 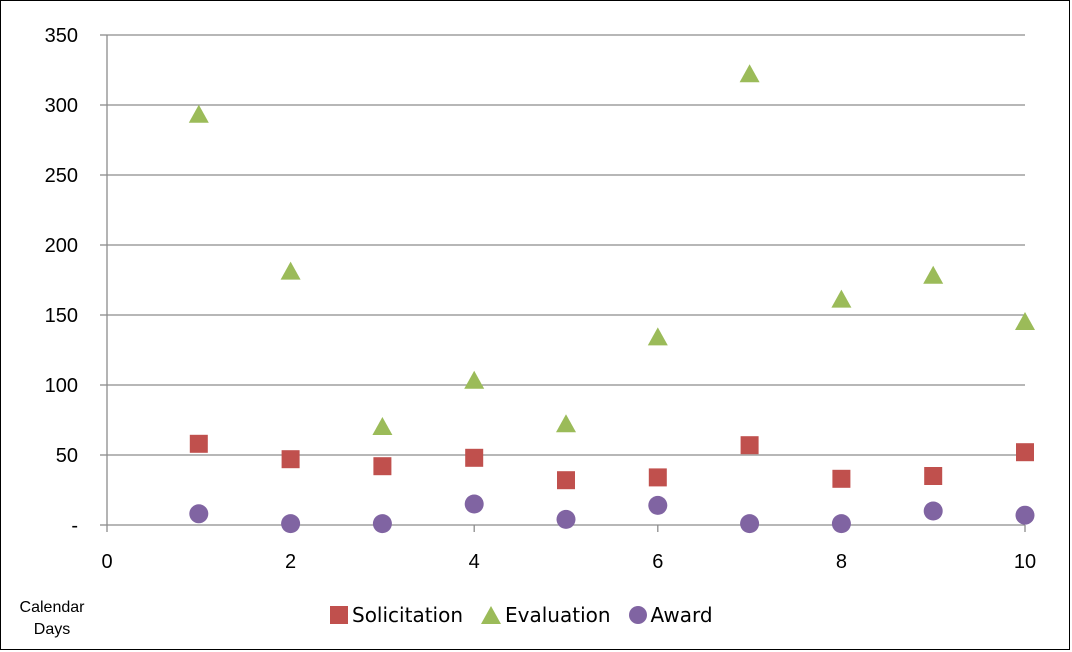 What do you see at coordinates (491, 615) in the screenshot?
I see `legend-triangle-icon` at bounding box center [491, 615].